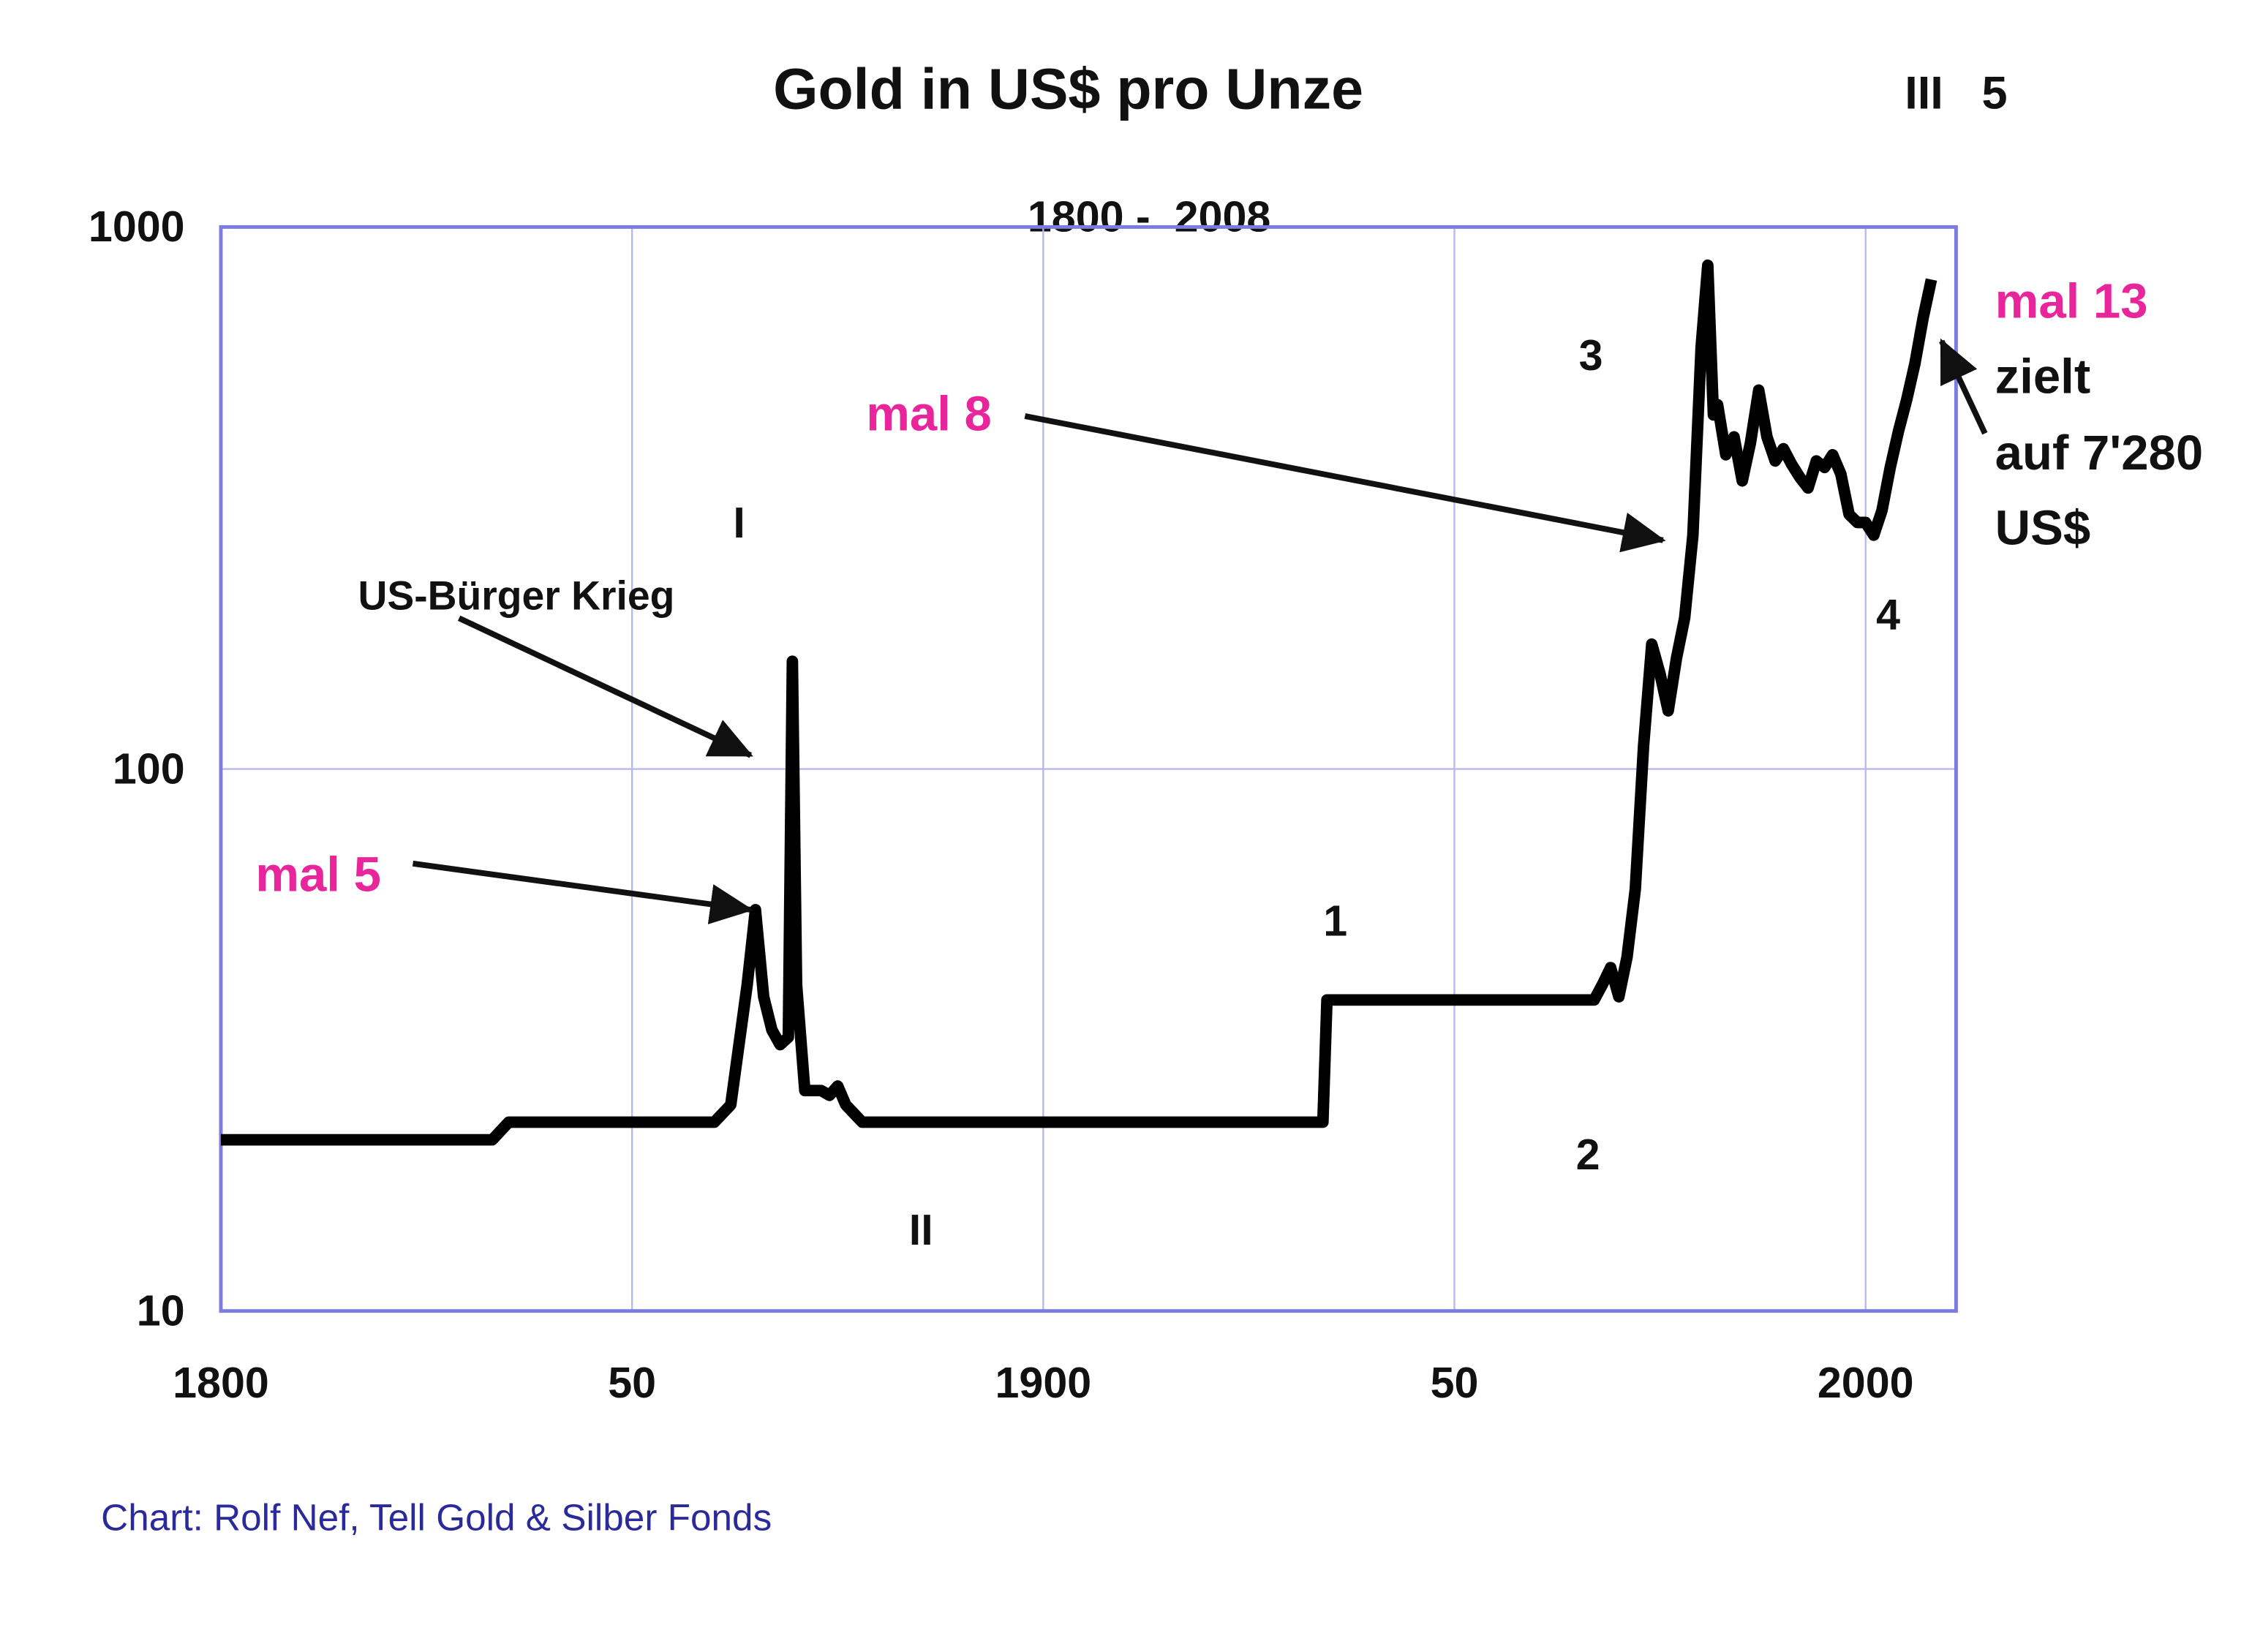 The width and height of the screenshot is (2252, 1652). What do you see at coordinates (1591, 356) in the screenshot?
I see `annotation-3: 3` at bounding box center [1591, 356].